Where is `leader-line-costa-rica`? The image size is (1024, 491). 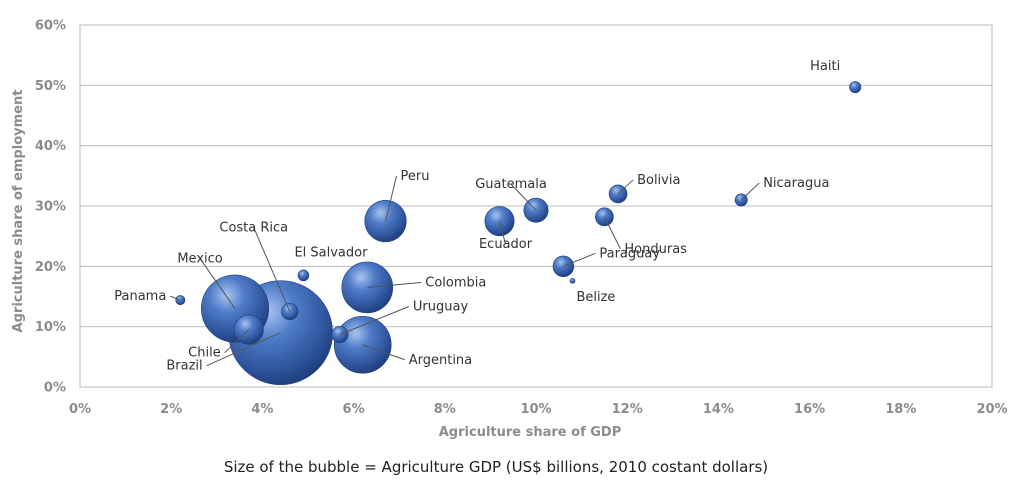 leader-line-costa-rica is located at coordinates (272, 269).